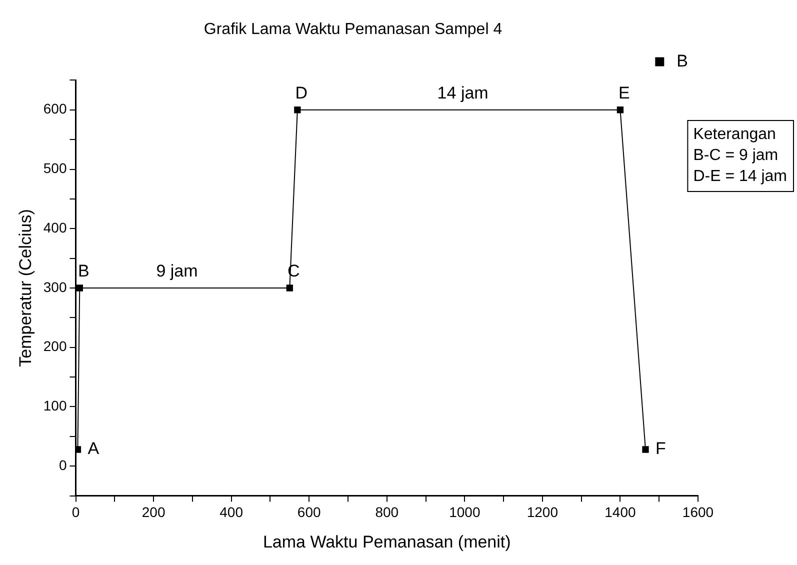 This screenshot has height=565, width=797. Describe the element at coordinates (353, 29) in the screenshot. I see `chart-title: Grafik Lama Waktu Pemanasan Sampel 4` at that location.